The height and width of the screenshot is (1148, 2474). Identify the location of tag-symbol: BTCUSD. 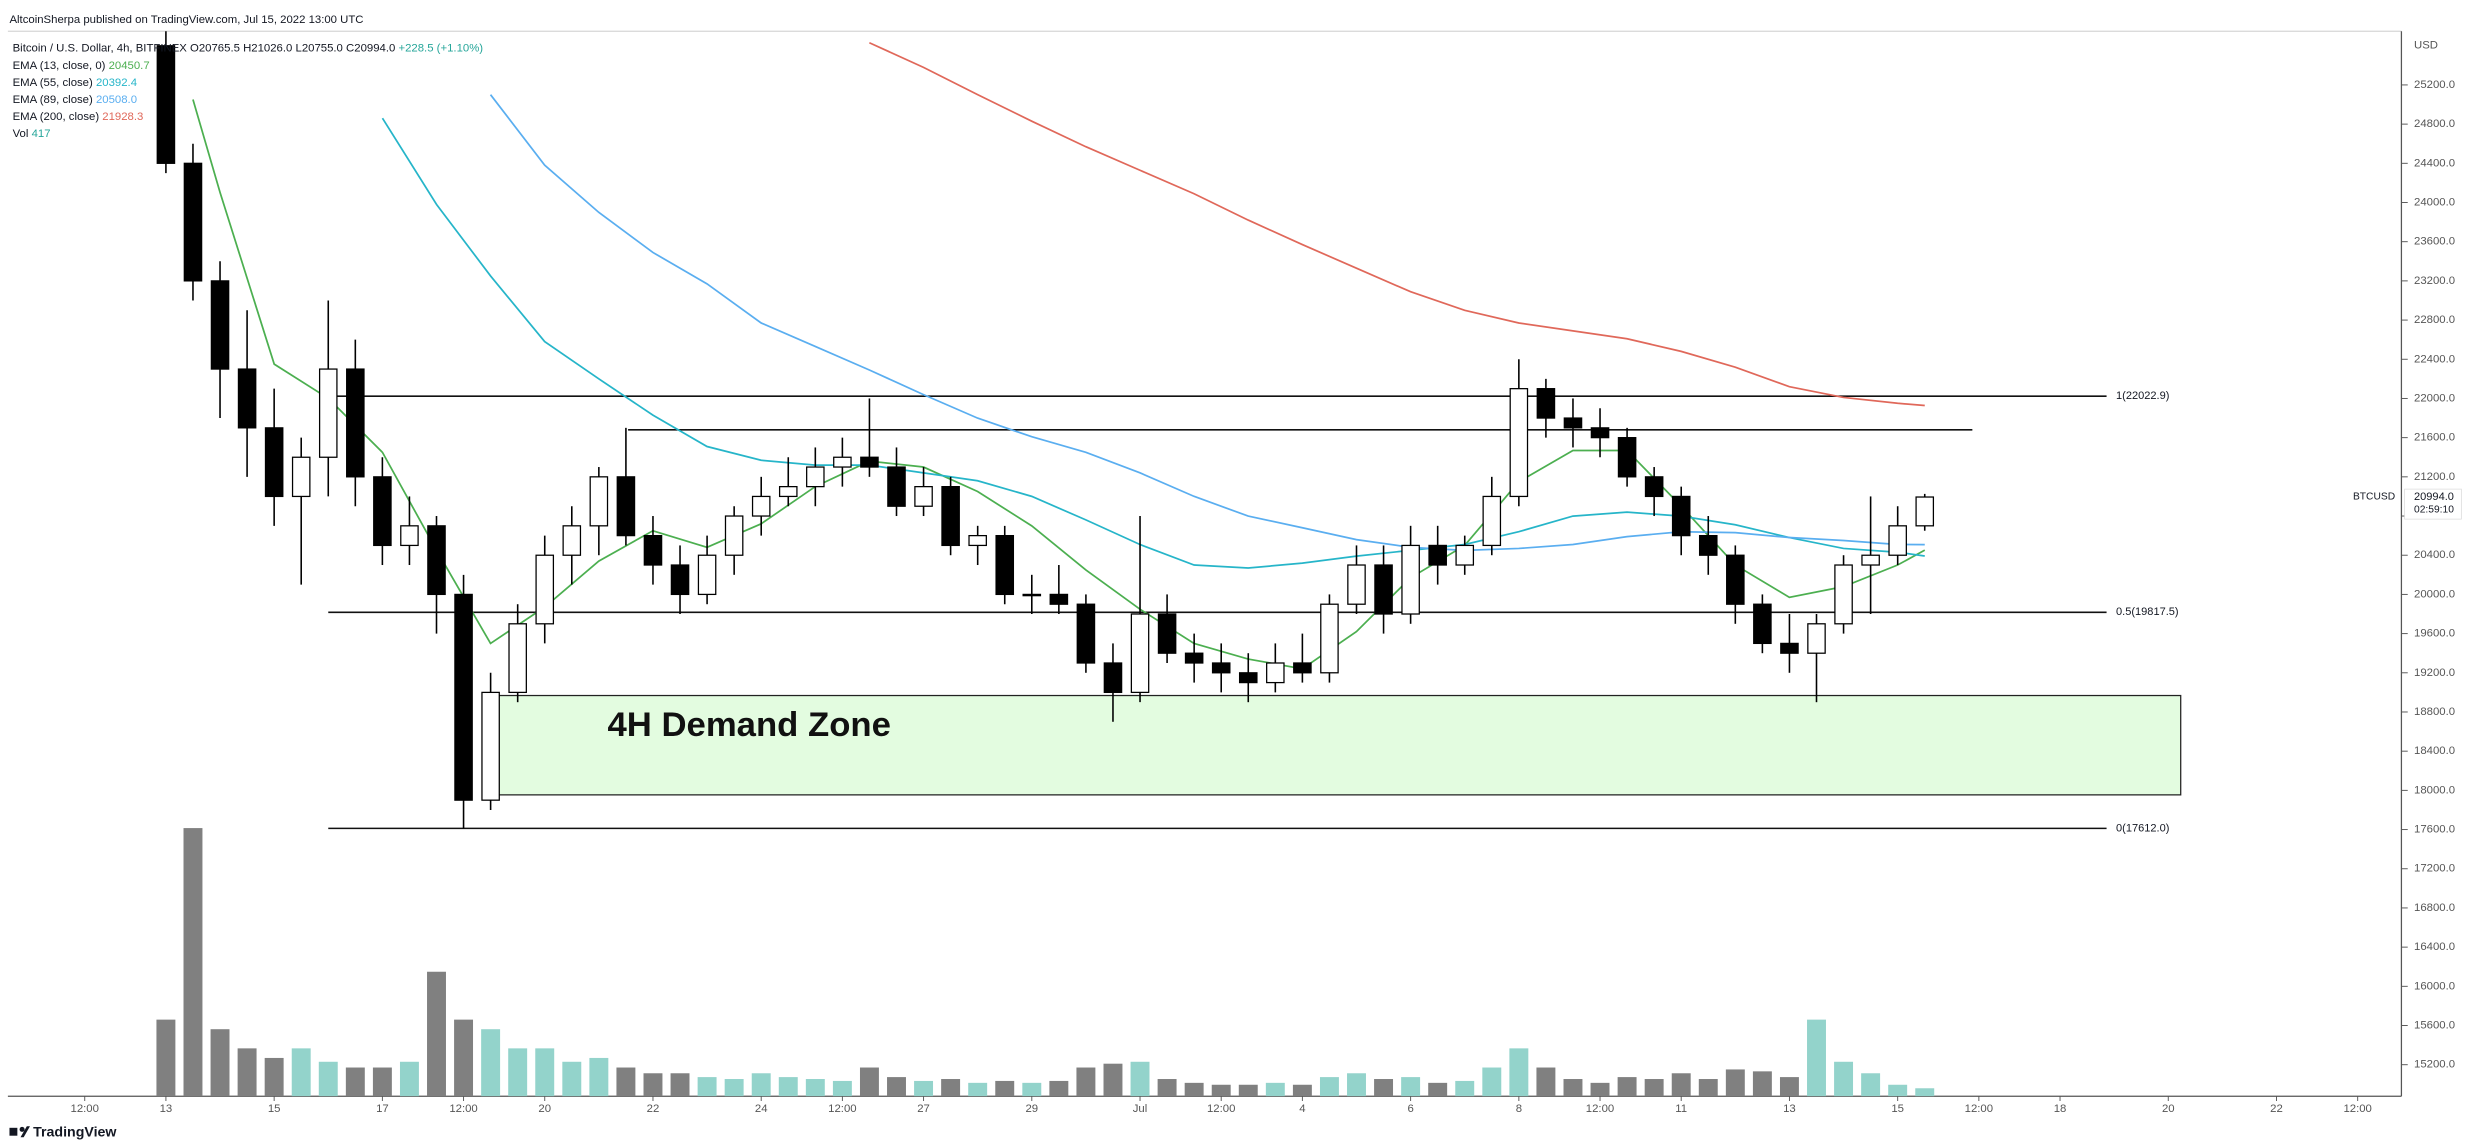
(2374, 497).